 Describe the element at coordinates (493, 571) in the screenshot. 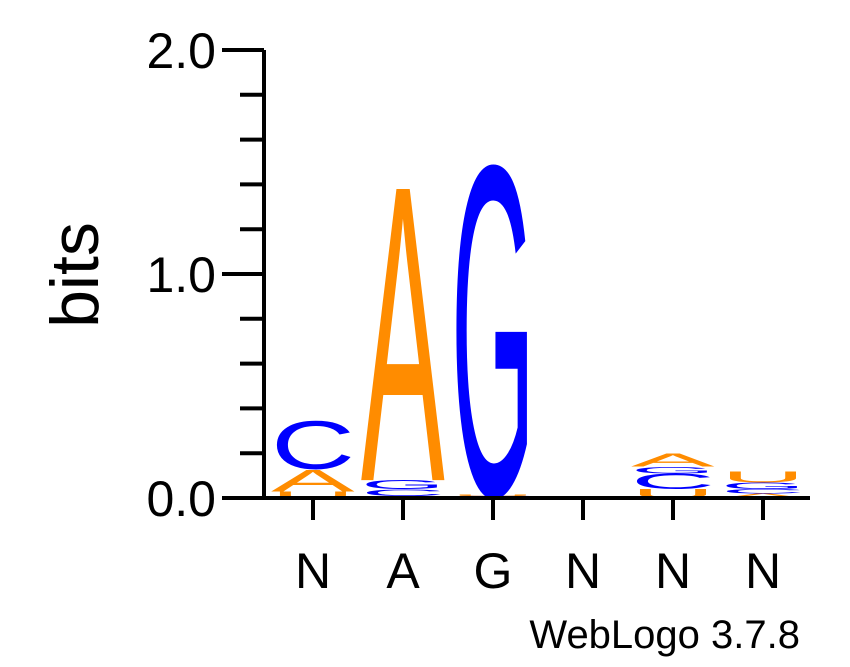

I see `x-position-label: G` at that location.